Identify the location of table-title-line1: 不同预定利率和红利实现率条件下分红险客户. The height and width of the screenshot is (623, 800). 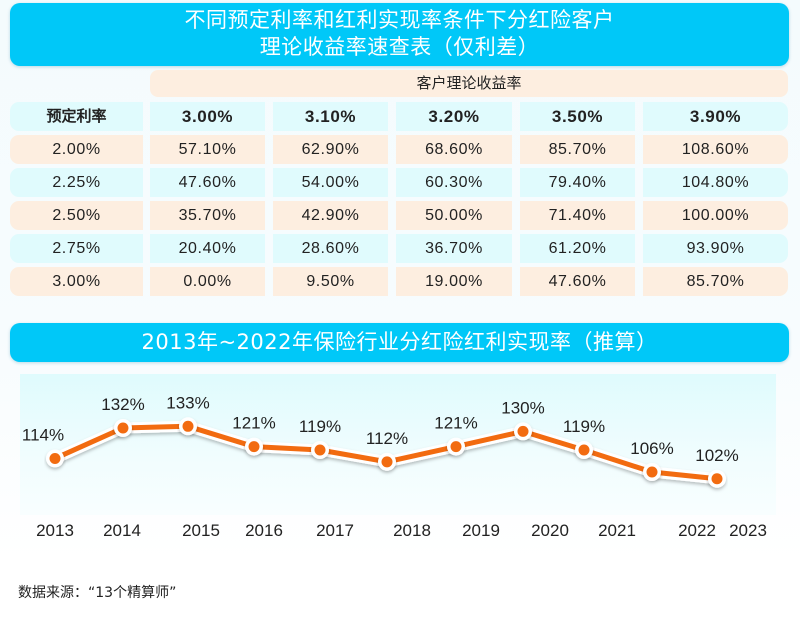
(399, 20).